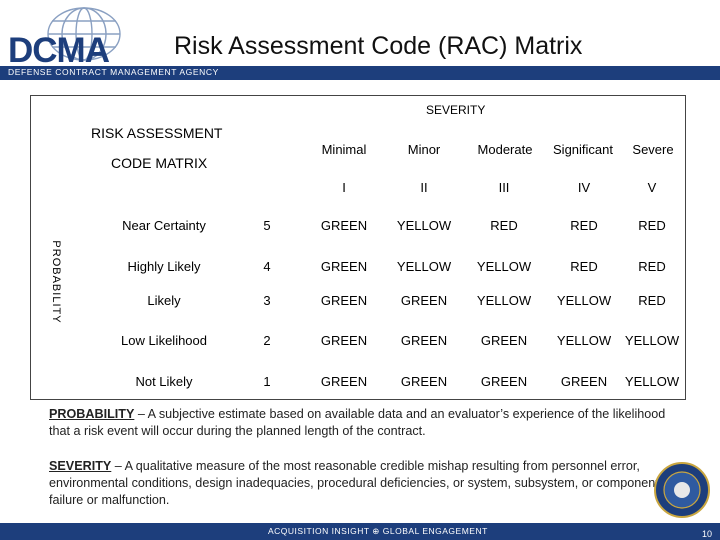 The width and height of the screenshot is (720, 540). Describe the element at coordinates (159, 163) in the screenshot. I see `matrix-title-line2: CODE MATRIX` at that location.